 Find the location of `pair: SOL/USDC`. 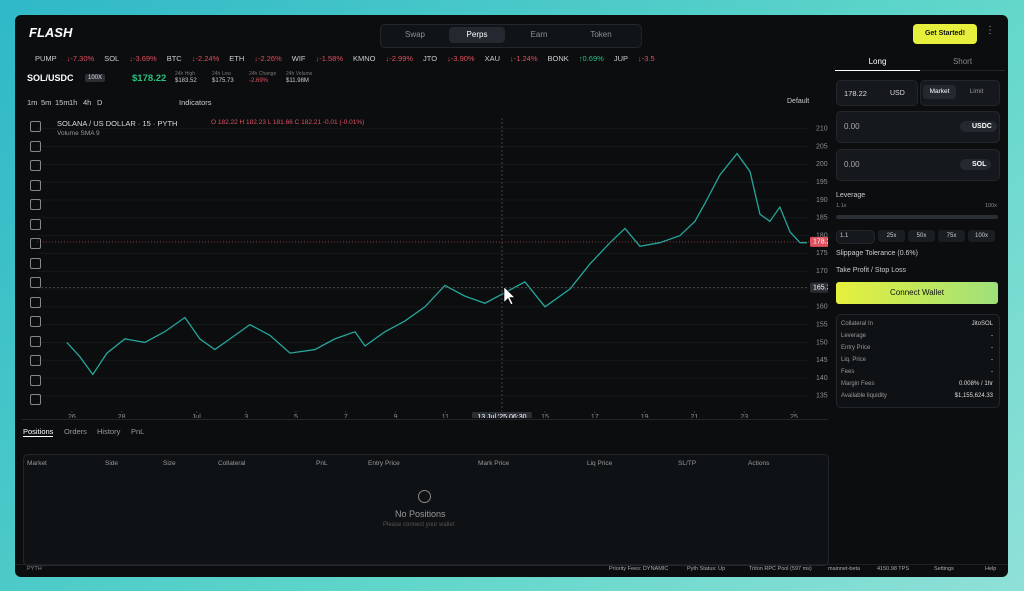

pair: SOL/USDC is located at coordinates (50, 78).